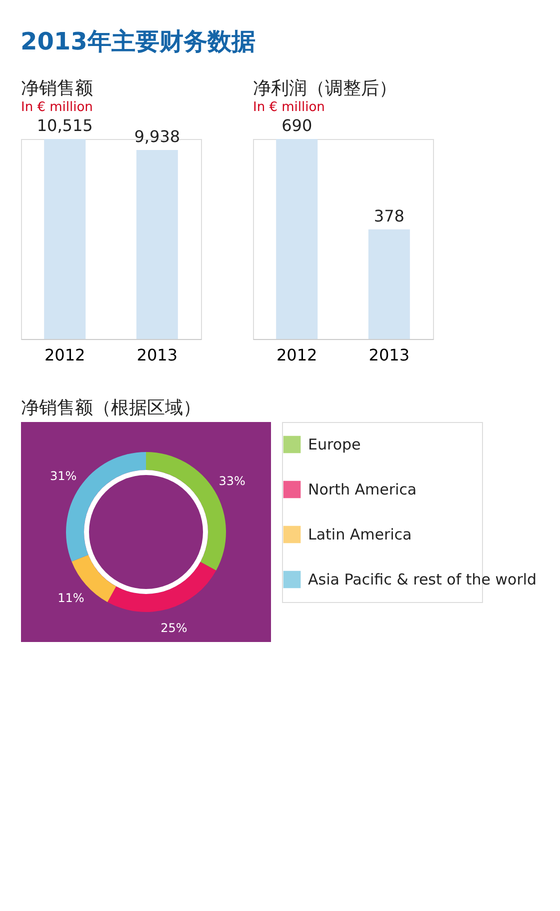 This screenshot has height=911, width=560. I want to click on chart-title: 净销售额, so click(57, 88).